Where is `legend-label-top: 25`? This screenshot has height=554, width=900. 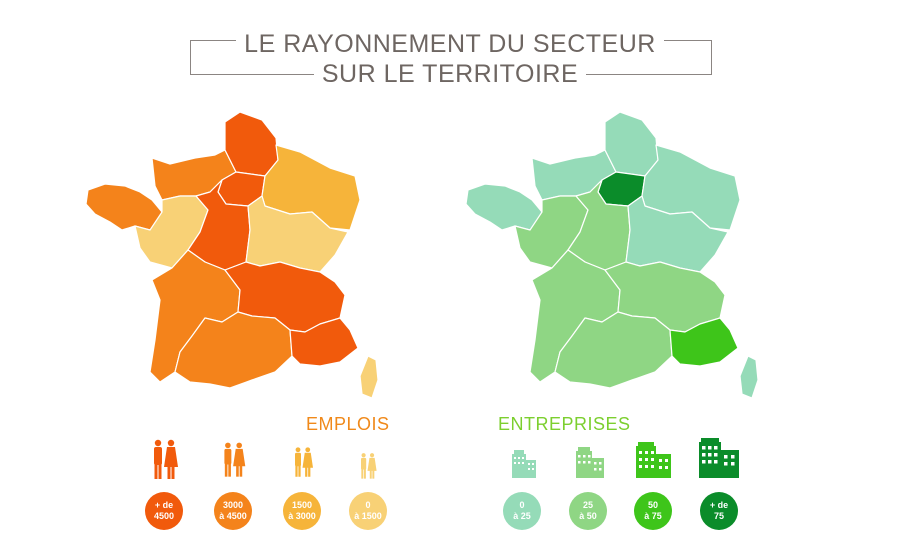
legend-label-top: 25 is located at coordinates (587, 505).